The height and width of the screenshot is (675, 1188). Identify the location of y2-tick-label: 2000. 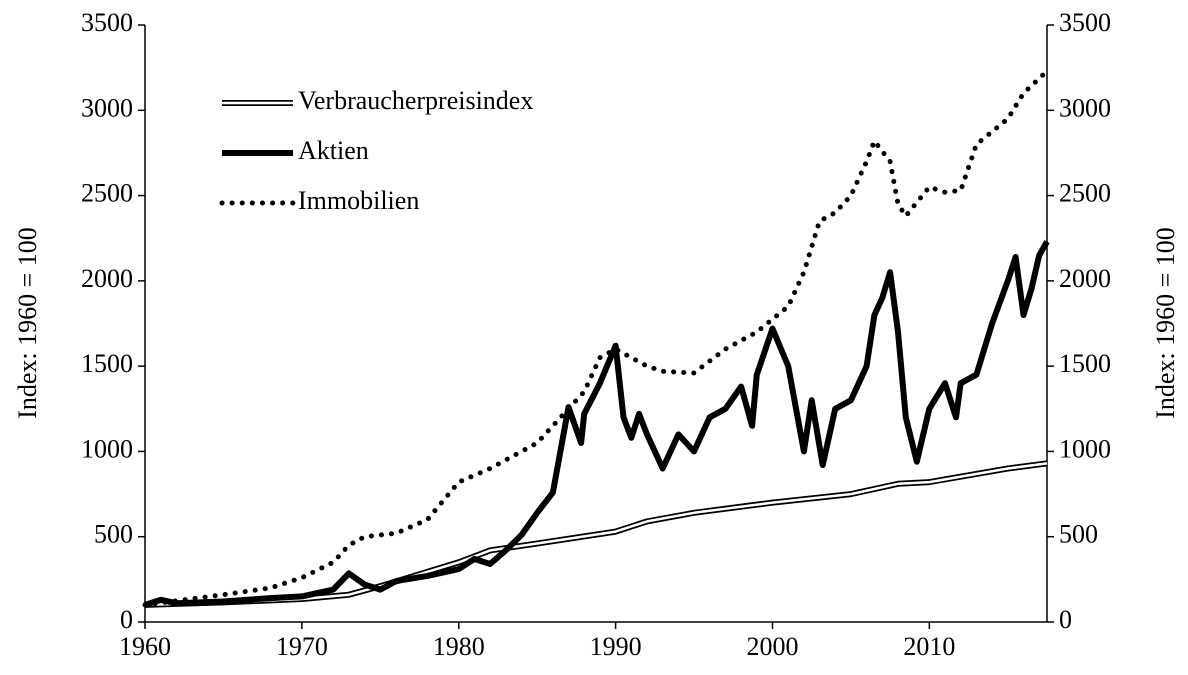
(1085, 278).